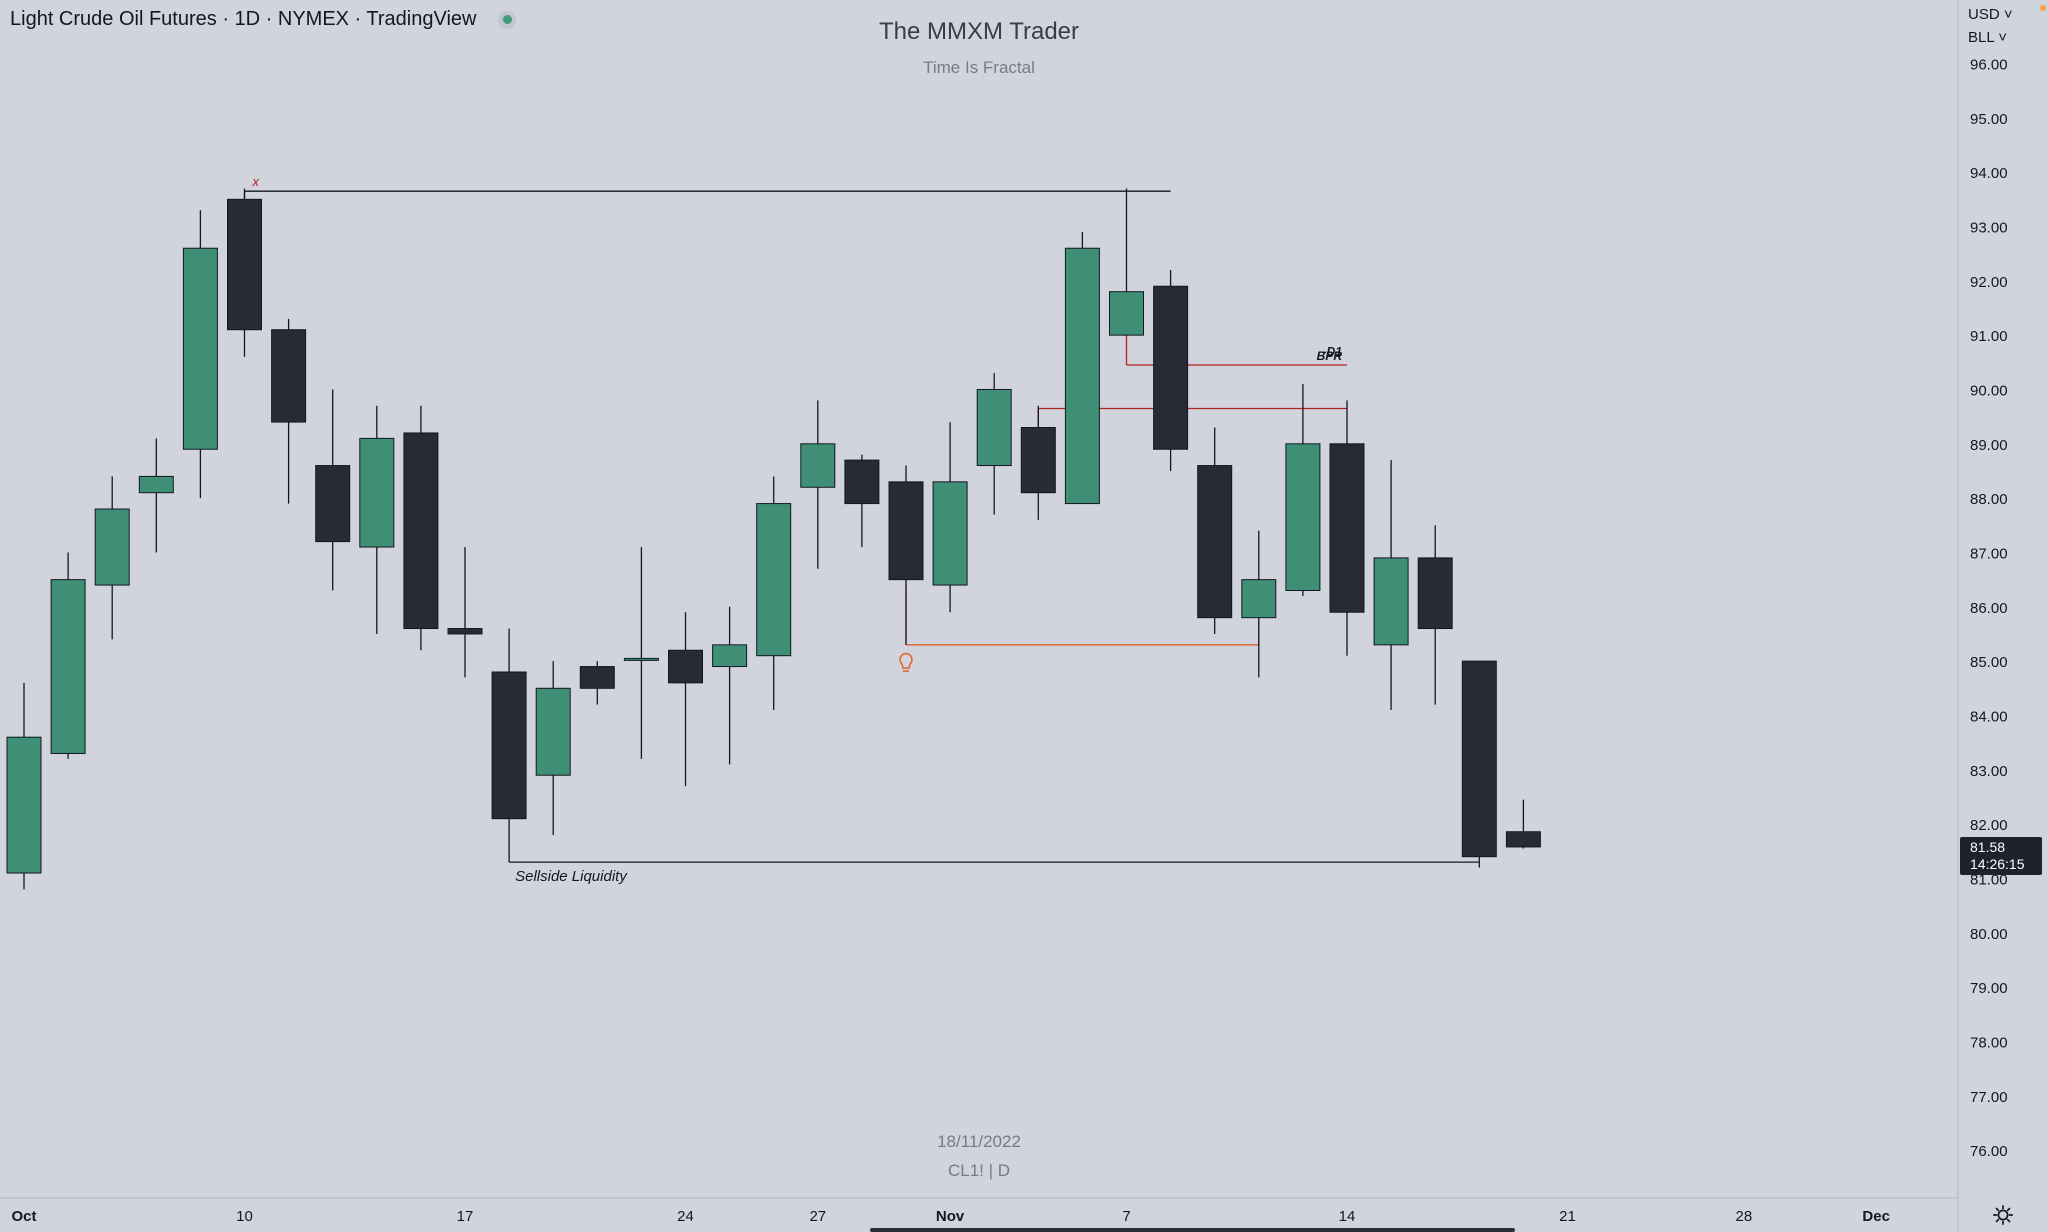 This screenshot has width=2048, height=1232. What do you see at coordinates (1989, 445) in the screenshot?
I see `price-tick-label: 89.00` at bounding box center [1989, 445].